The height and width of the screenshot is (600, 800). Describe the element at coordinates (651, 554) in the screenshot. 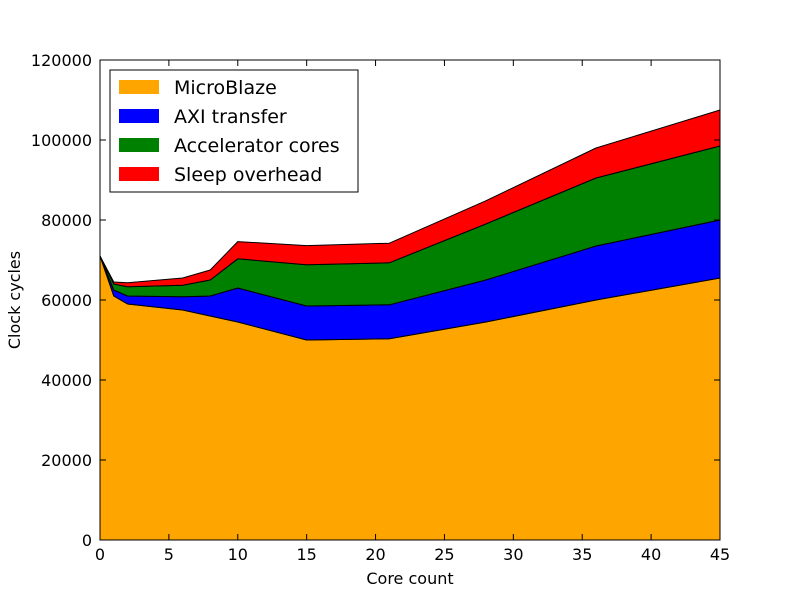

I see `x-tick-label: 40` at that location.